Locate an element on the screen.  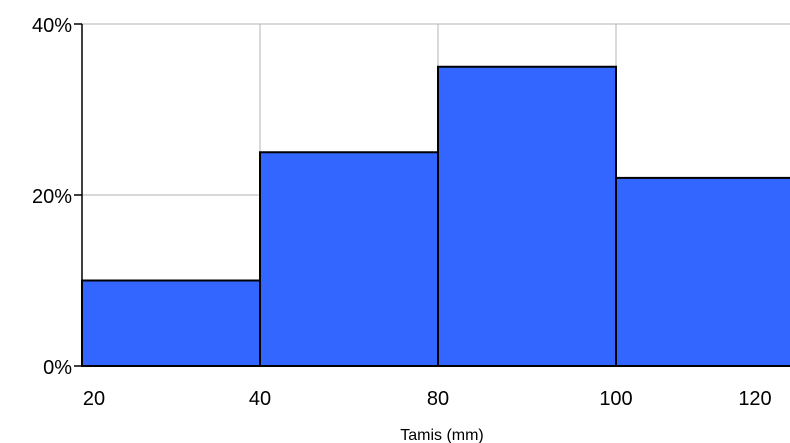
x-tick-labels: 20 40 80 100 120 is located at coordinates (427, 399).